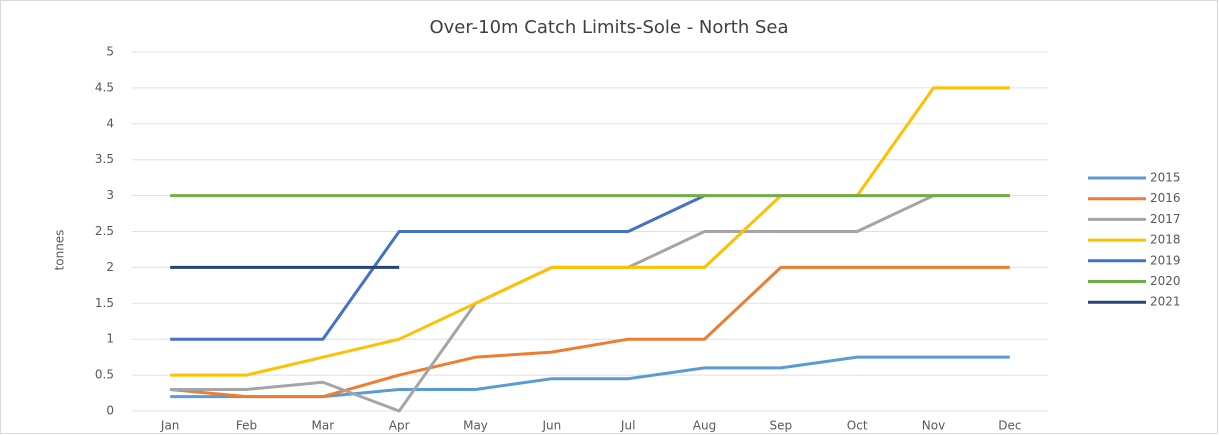 The height and width of the screenshot is (435, 1219). What do you see at coordinates (246, 426) in the screenshot?
I see `x-tick-label: Feb` at bounding box center [246, 426].